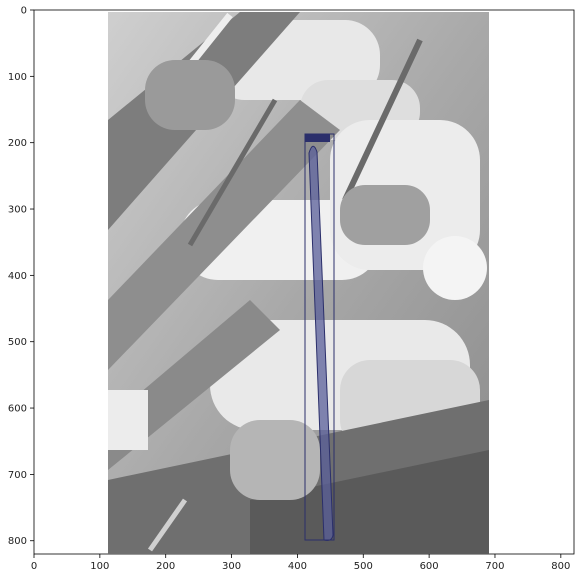  I want to click on x-axis: 0 100 200 300 400 500 600 700 800, so click(300, 563).